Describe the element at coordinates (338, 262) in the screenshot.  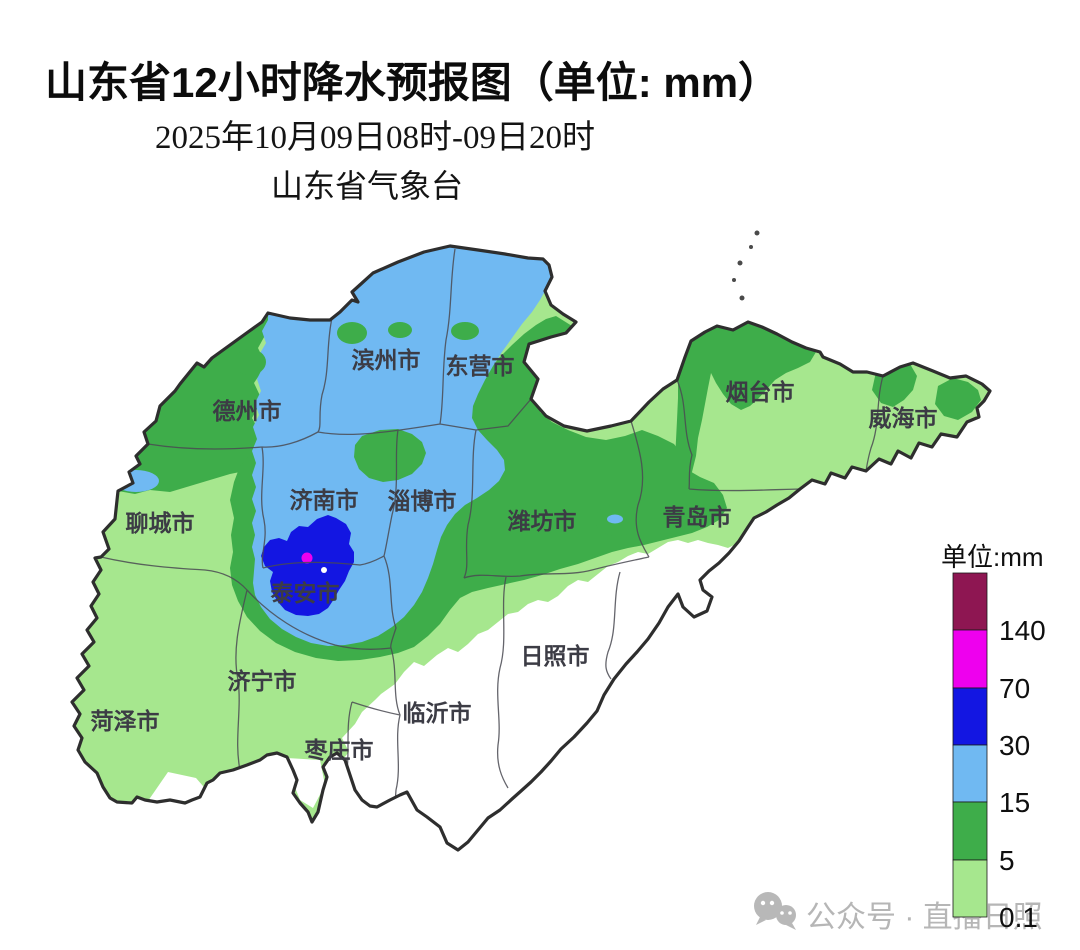
I see `precip-region-green-spot5` at that location.